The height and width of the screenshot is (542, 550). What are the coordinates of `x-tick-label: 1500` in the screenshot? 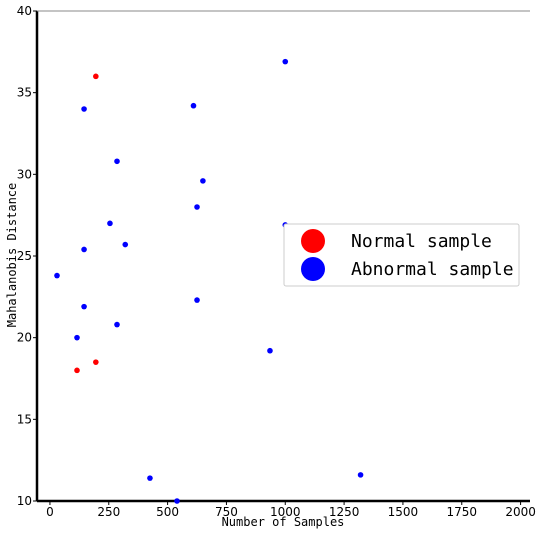 It's located at (403, 512).